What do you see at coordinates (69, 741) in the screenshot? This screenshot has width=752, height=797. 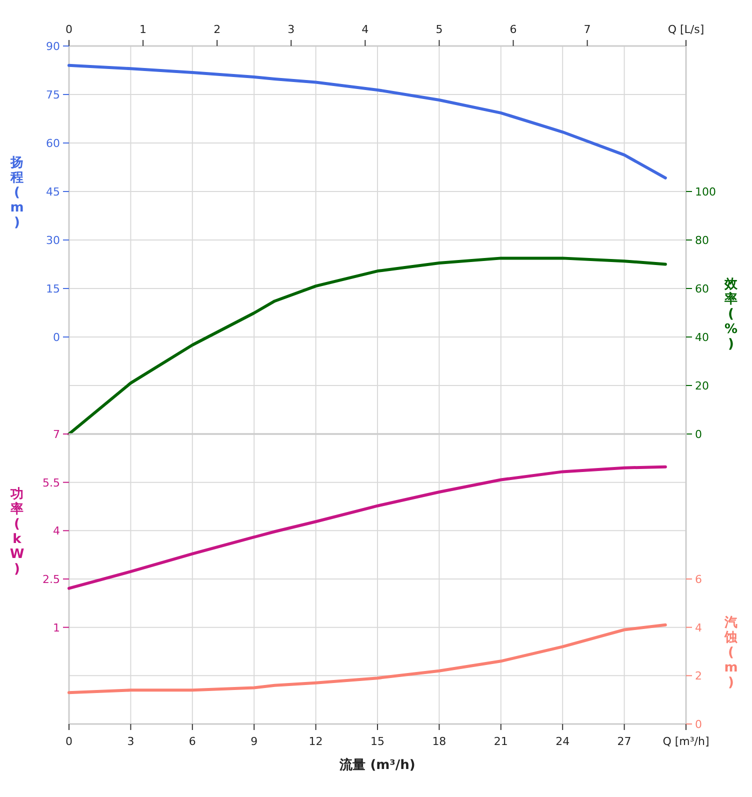 I see `x-tick-label: 0` at bounding box center [69, 741].